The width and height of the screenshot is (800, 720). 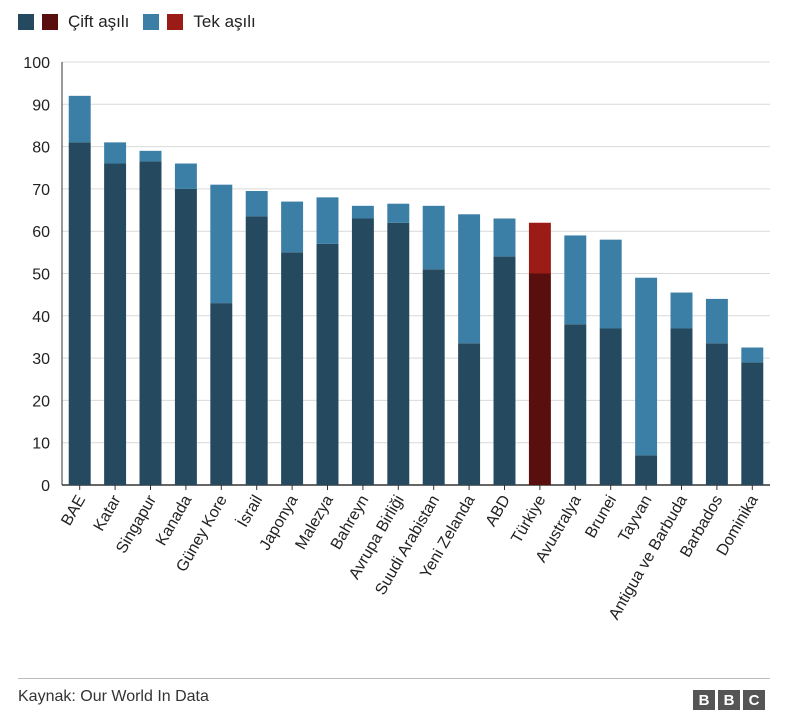 I want to click on x-tick-label: Katar, so click(x=108, y=513).